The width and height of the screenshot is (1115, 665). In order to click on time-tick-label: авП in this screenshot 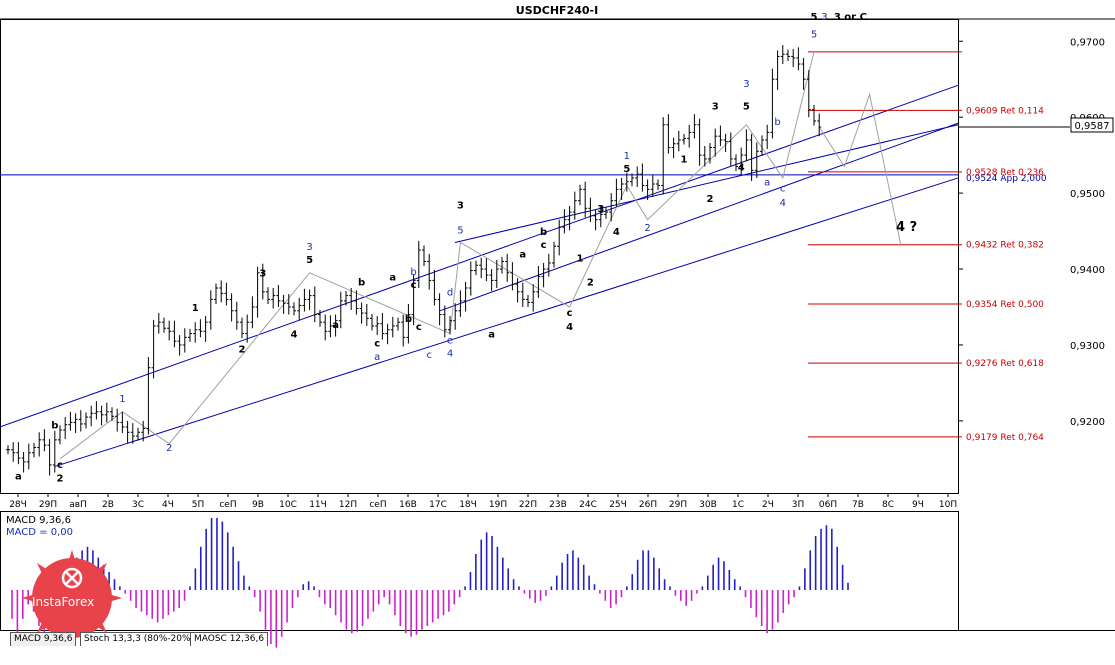, I will do `click(78, 505)`.